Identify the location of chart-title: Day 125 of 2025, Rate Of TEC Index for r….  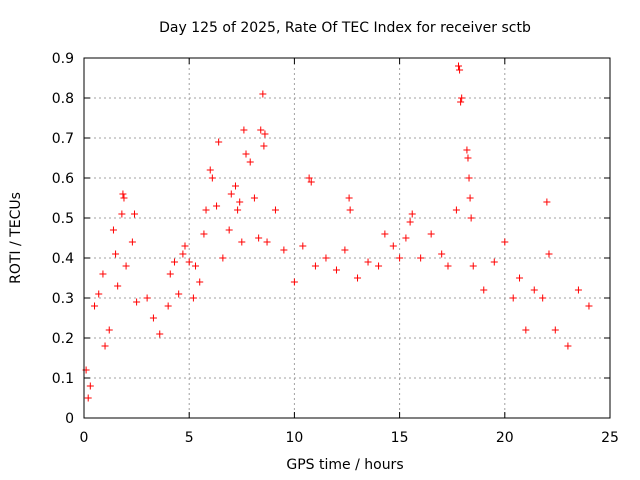
(345, 28).